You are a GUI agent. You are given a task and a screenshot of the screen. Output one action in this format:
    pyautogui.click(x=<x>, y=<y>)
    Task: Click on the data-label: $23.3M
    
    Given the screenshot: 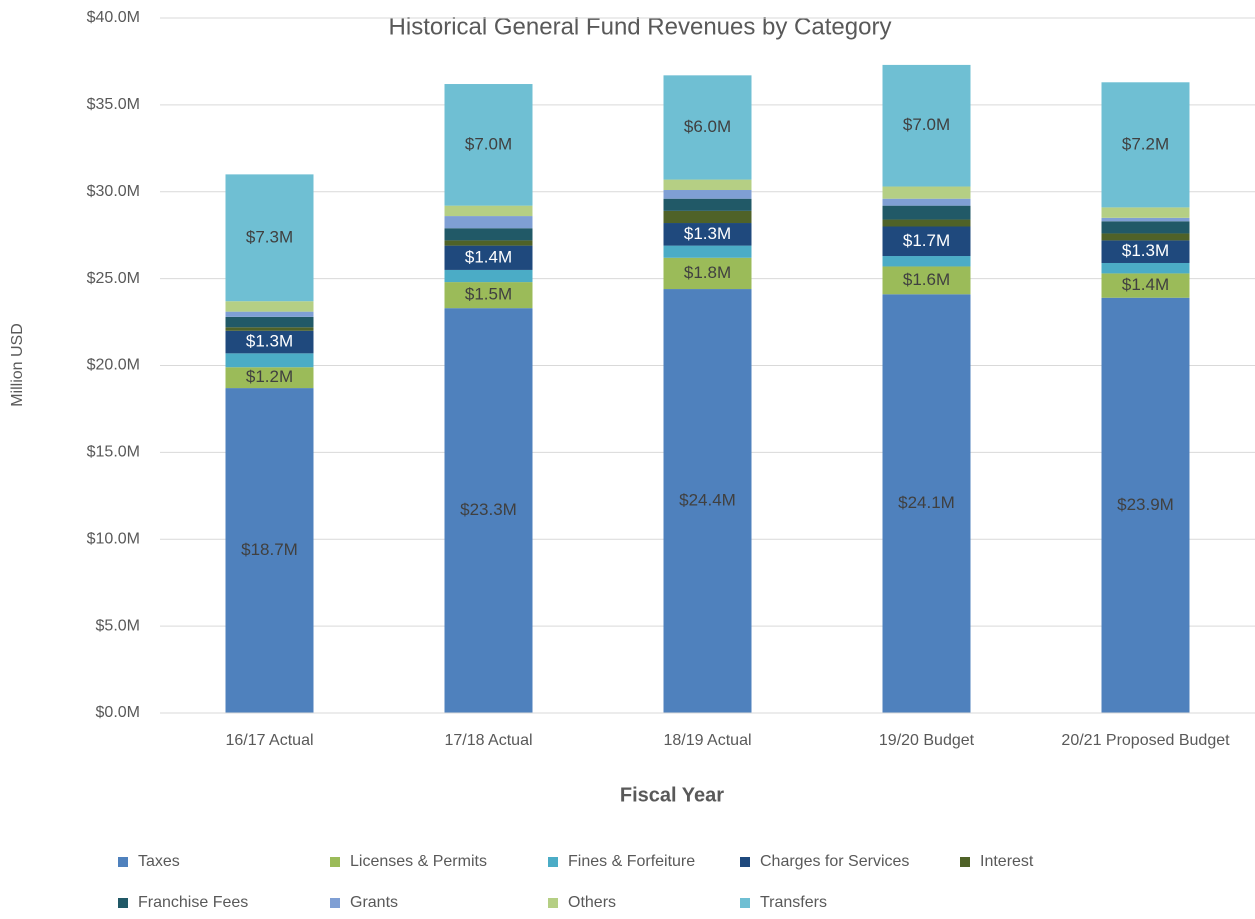 What is the action you would take?
    pyautogui.click(x=488, y=509)
    